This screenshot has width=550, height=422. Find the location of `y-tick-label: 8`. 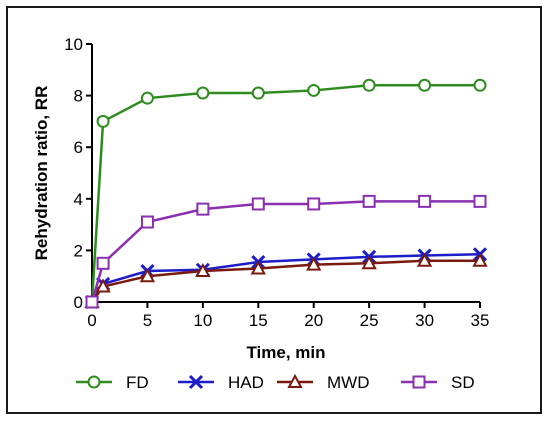

y-tick-label: 8 is located at coordinates (78, 96).